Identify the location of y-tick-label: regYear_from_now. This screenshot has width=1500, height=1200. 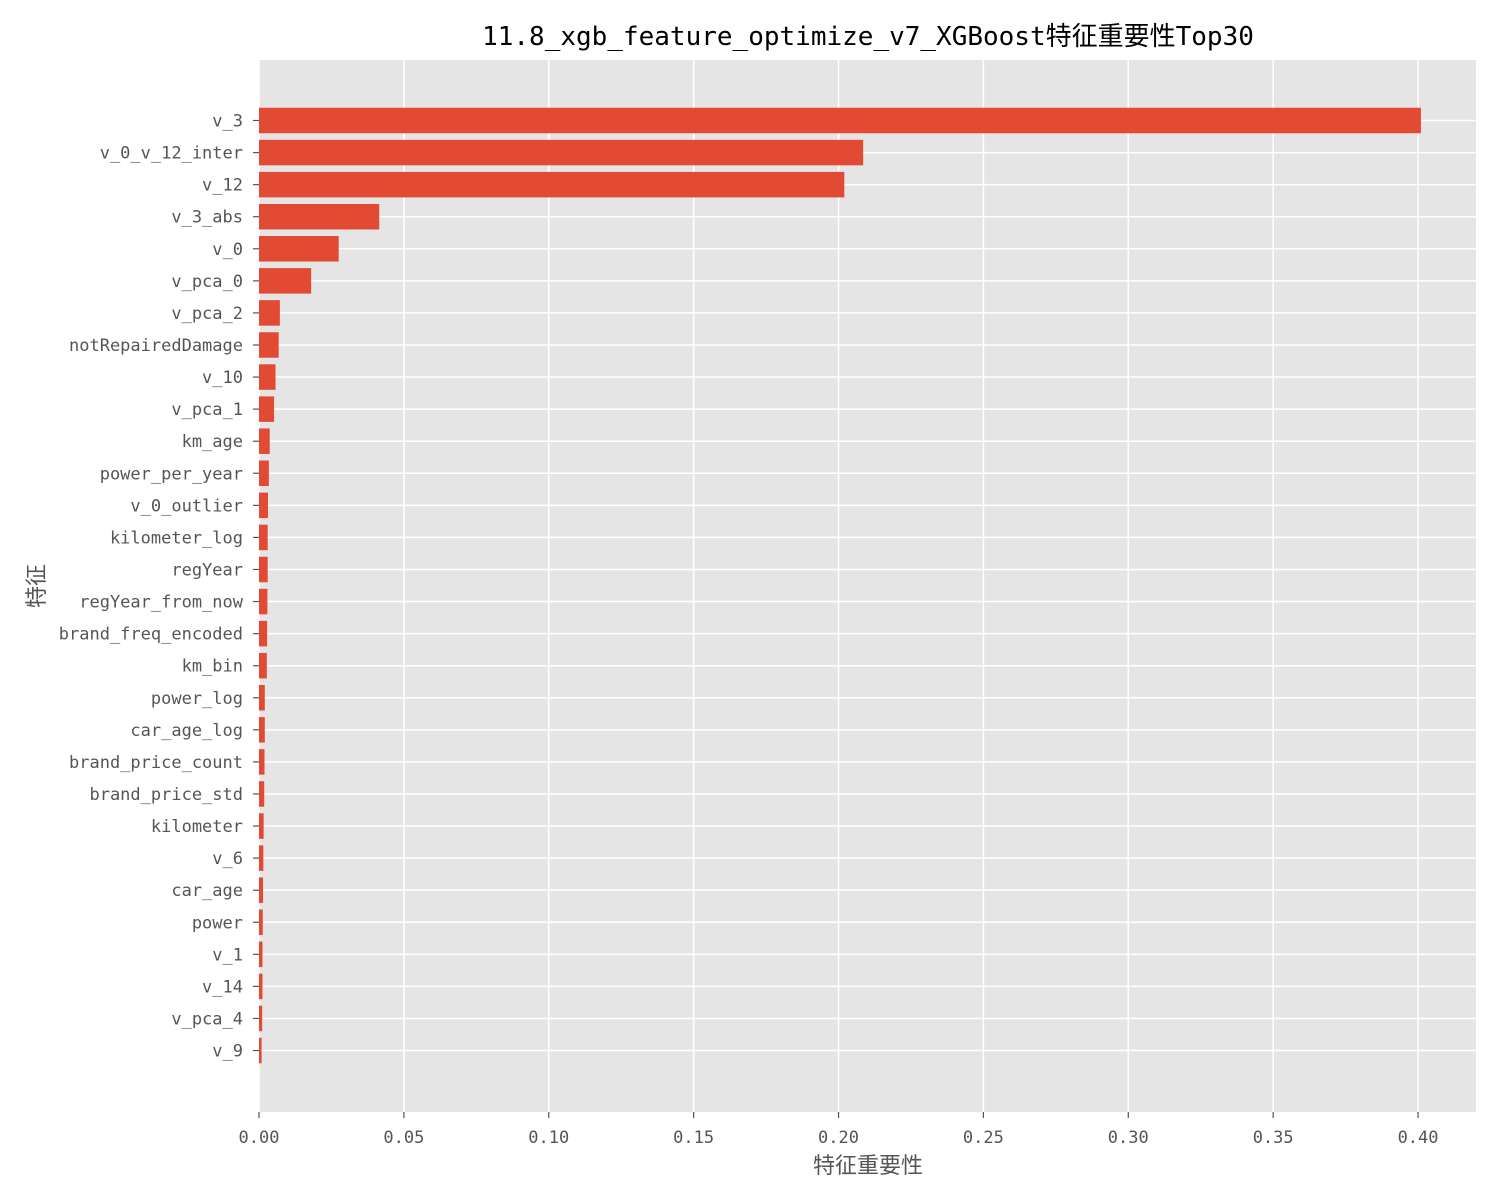
(161, 603).